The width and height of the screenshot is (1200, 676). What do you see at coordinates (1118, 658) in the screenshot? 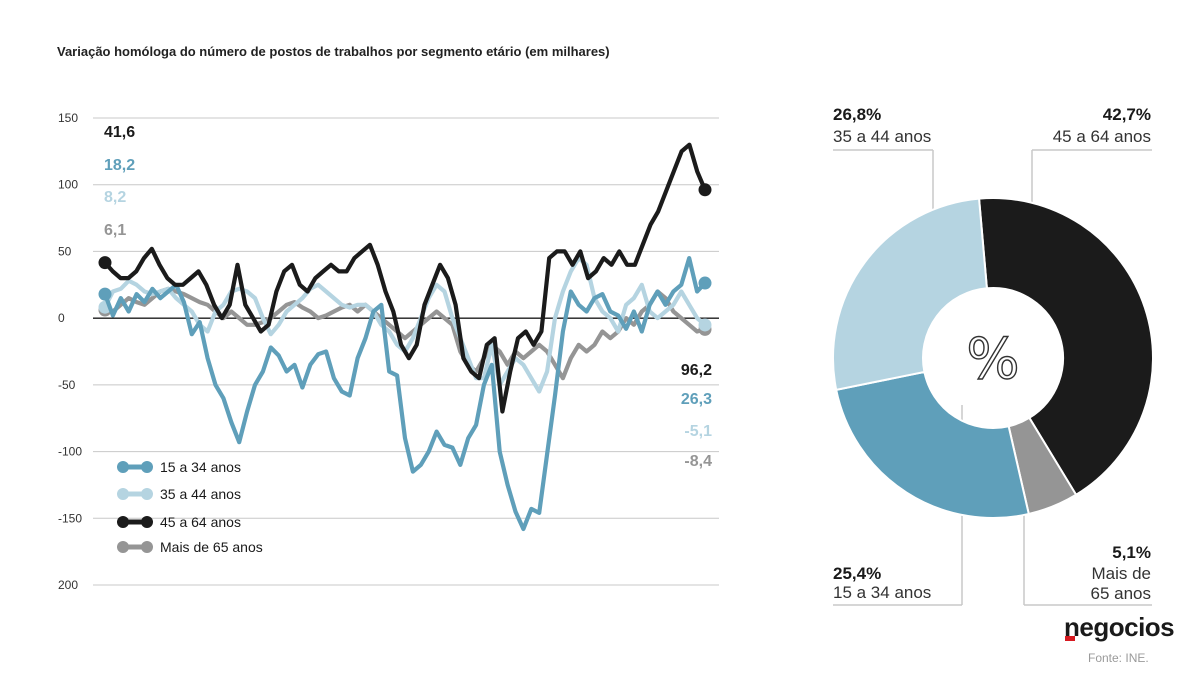
I see `source-note: Fonte: INE.` at bounding box center [1118, 658].